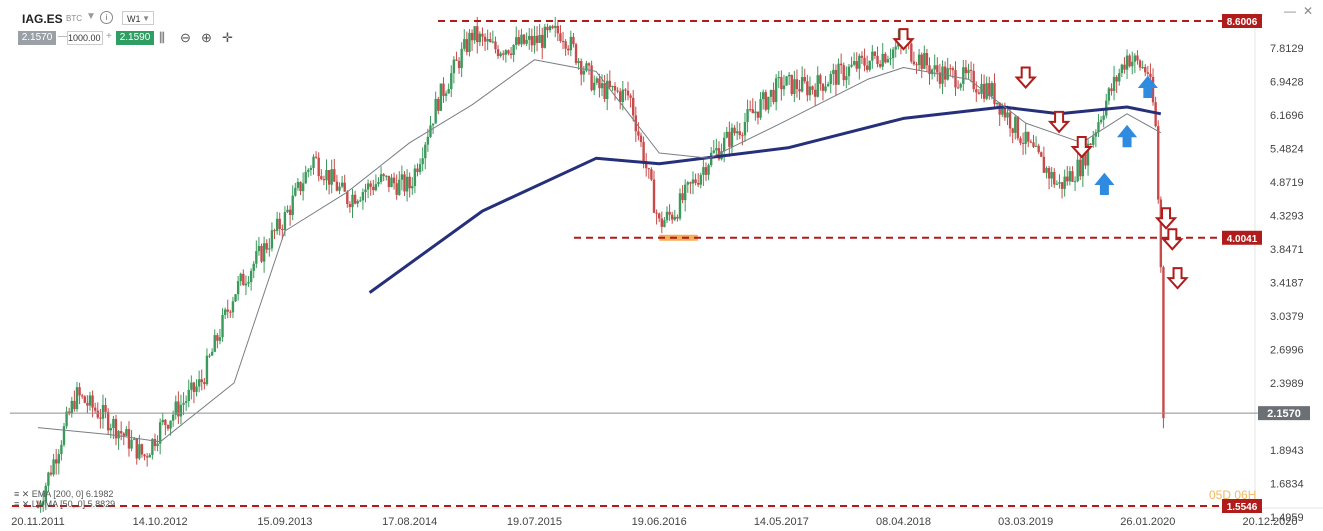  I want to click on x-tick-label: 14.05.2017, so click(781, 522).